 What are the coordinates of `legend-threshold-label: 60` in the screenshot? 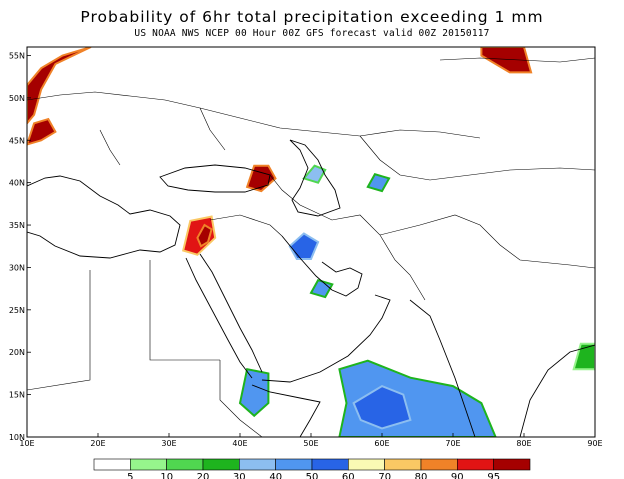 It's located at (348, 475).